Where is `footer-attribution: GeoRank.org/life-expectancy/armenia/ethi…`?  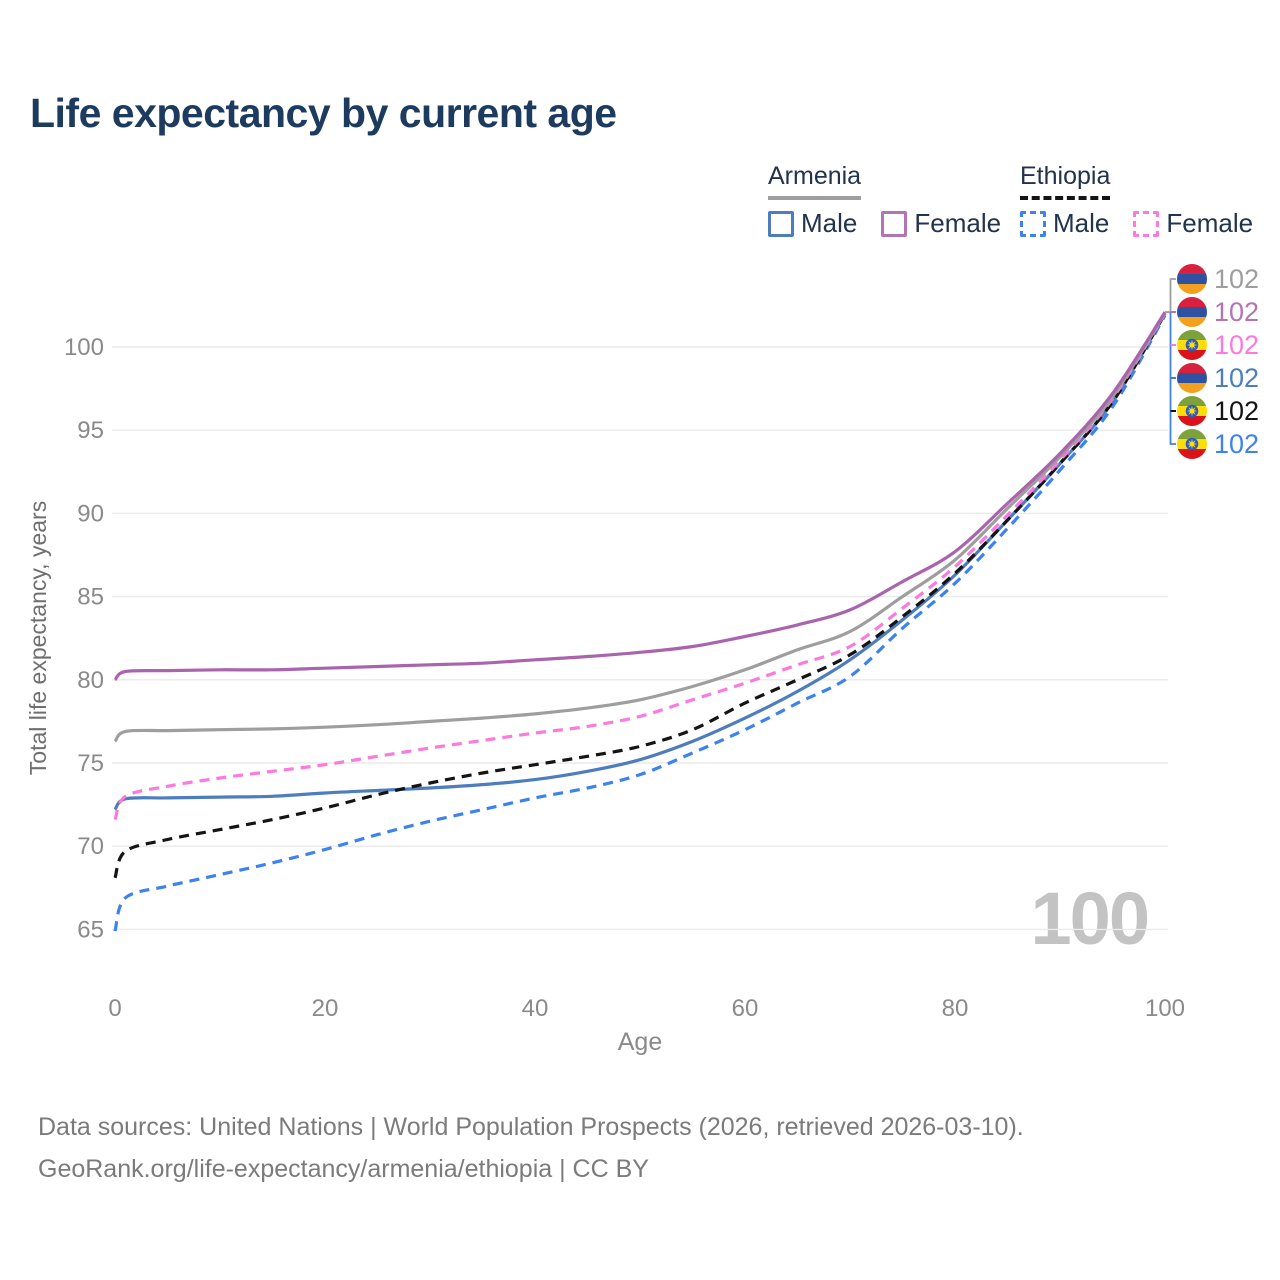
footer-attribution: GeoRank.org/life-expectancy/armenia/ethi… is located at coordinates (343, 1169).